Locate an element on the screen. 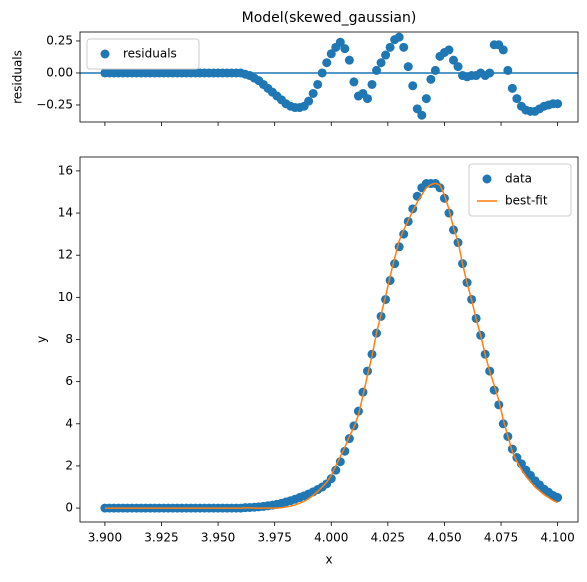 The height and width of the screenshot is (582, 587). y-tick-label: 8 is located at coordinates (69, 339).